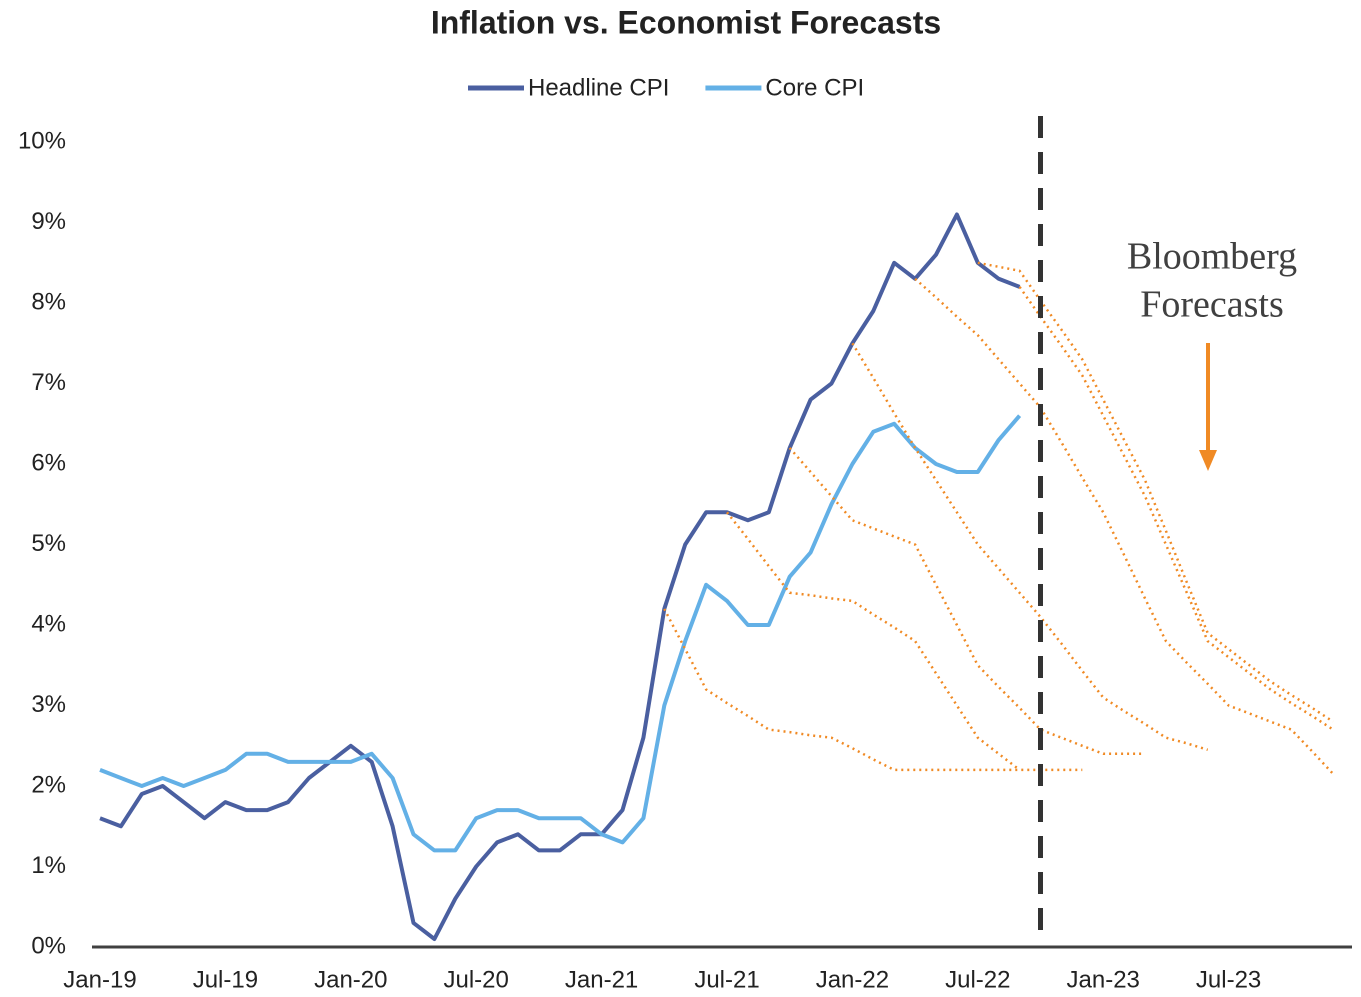  I want to click on y-tick-label: 6%, so click(48, 462).